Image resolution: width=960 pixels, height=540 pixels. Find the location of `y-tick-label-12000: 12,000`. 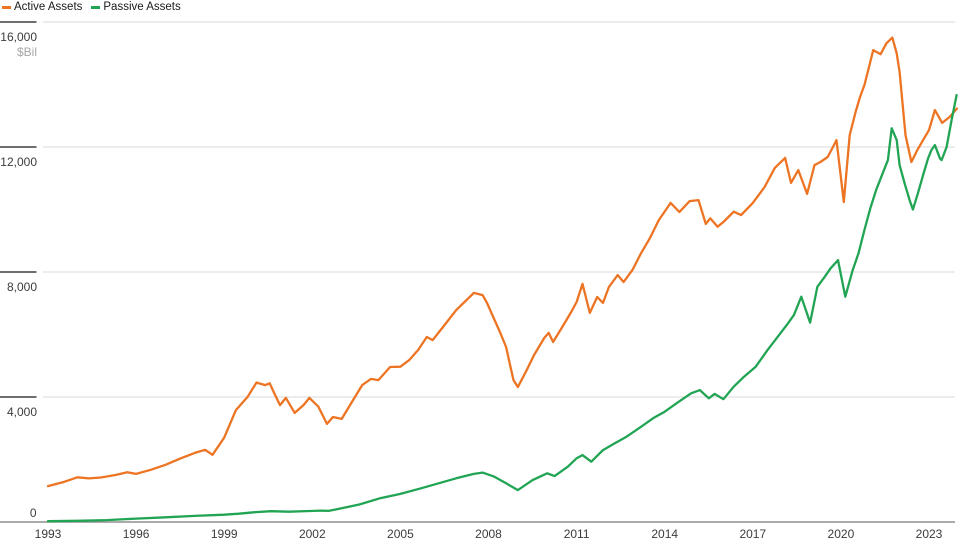

y-tick-label-12000: 12,000 is located at coordinates (18, 162).